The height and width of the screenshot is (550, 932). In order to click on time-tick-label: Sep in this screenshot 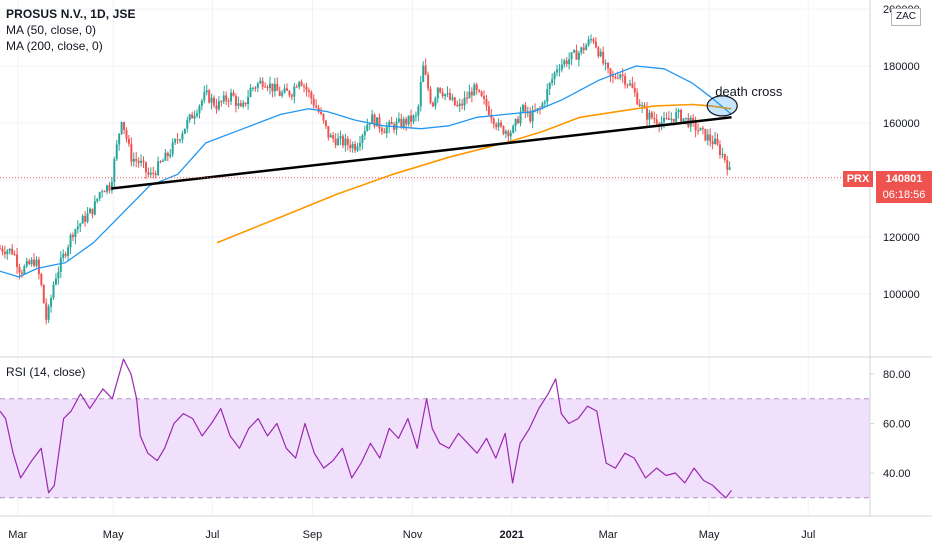, I will do `click(313, 535)`.